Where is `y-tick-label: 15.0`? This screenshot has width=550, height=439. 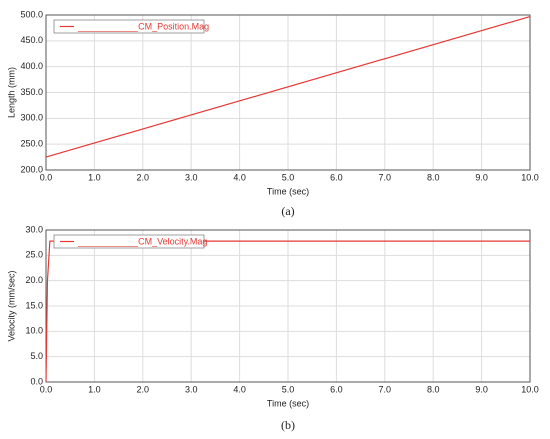
y-tick-label: 15.0 is located at coordinates (34, 305).